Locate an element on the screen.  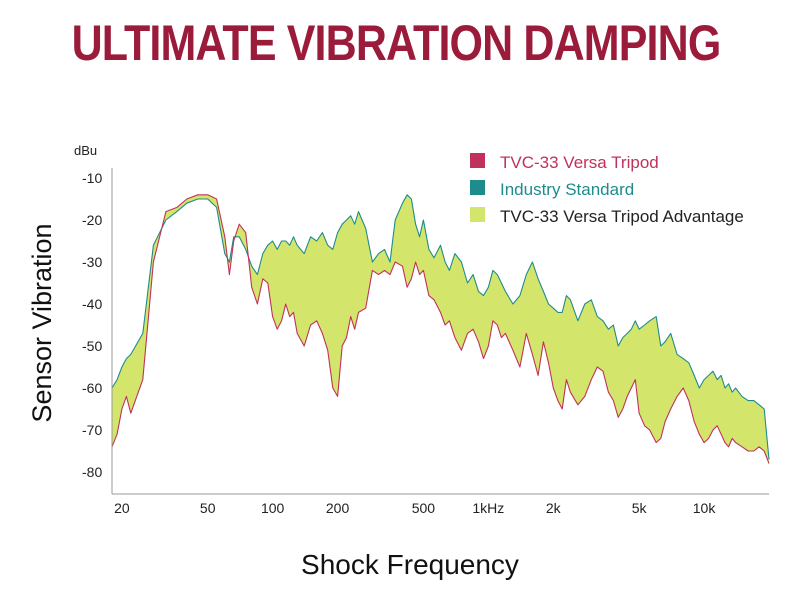
y-unit-label: dBu is located at coordinates (85, 150).